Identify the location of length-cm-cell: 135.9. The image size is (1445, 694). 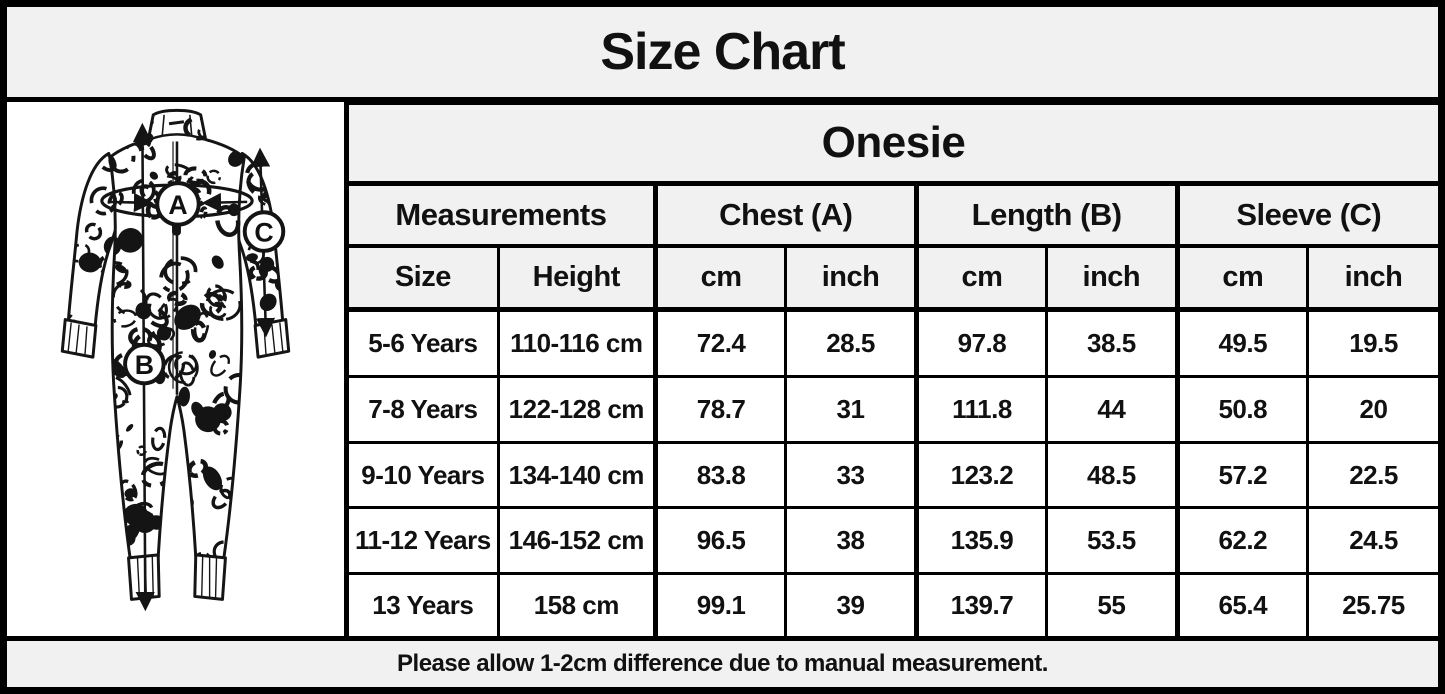
(981, 540).